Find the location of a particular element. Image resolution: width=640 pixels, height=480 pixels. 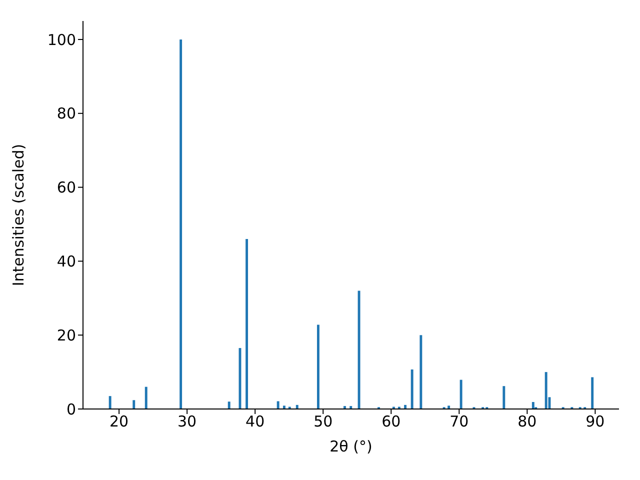

x-tick-label: 30 is located at coordinates (187, 421).